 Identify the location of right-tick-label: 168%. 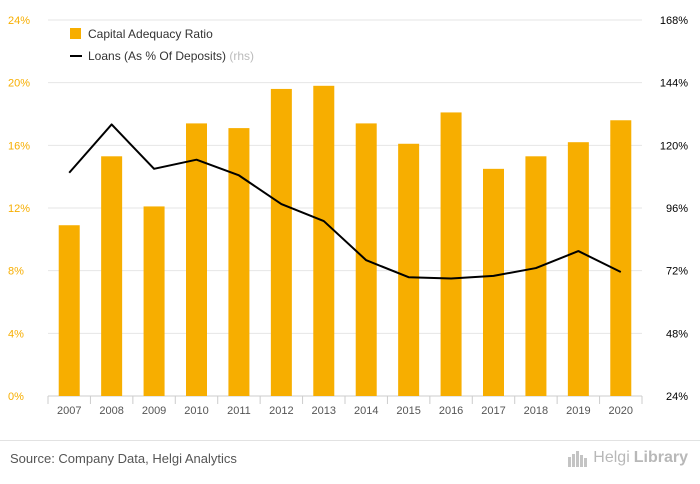
(674, 21).